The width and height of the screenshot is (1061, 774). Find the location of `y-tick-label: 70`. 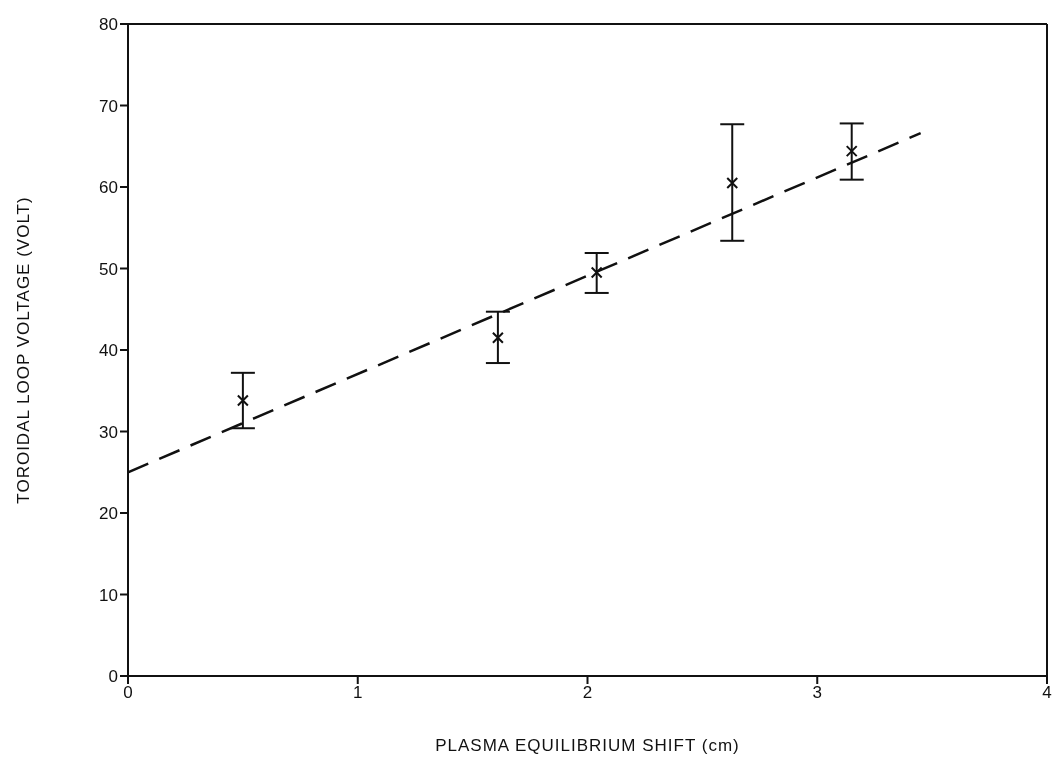

y-tick-label: 70 is located at coordinates (108, 106).